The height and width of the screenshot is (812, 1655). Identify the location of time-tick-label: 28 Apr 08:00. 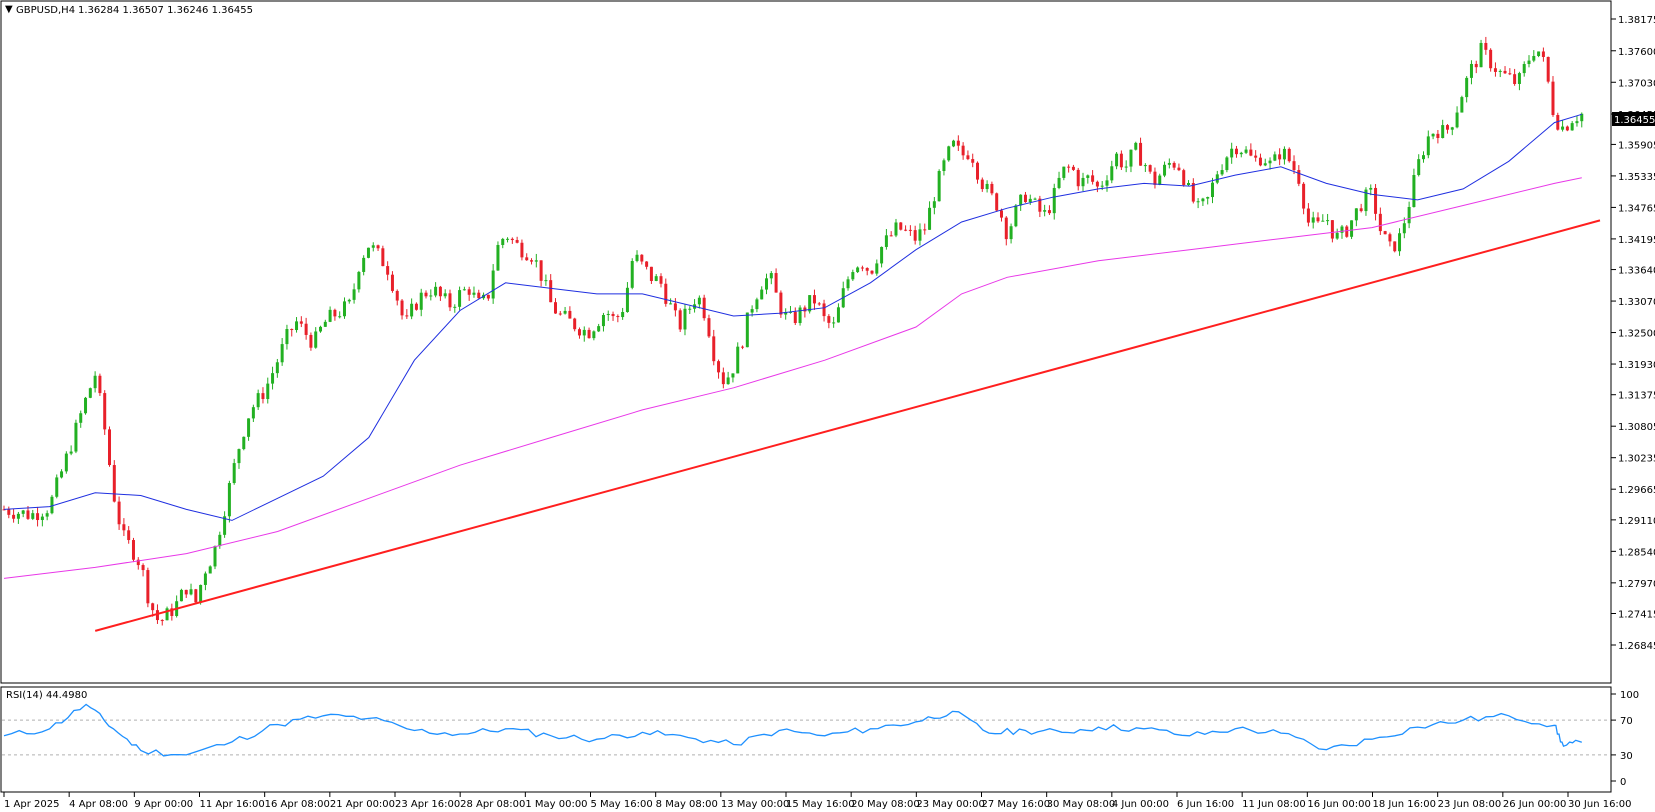
(492, 804).